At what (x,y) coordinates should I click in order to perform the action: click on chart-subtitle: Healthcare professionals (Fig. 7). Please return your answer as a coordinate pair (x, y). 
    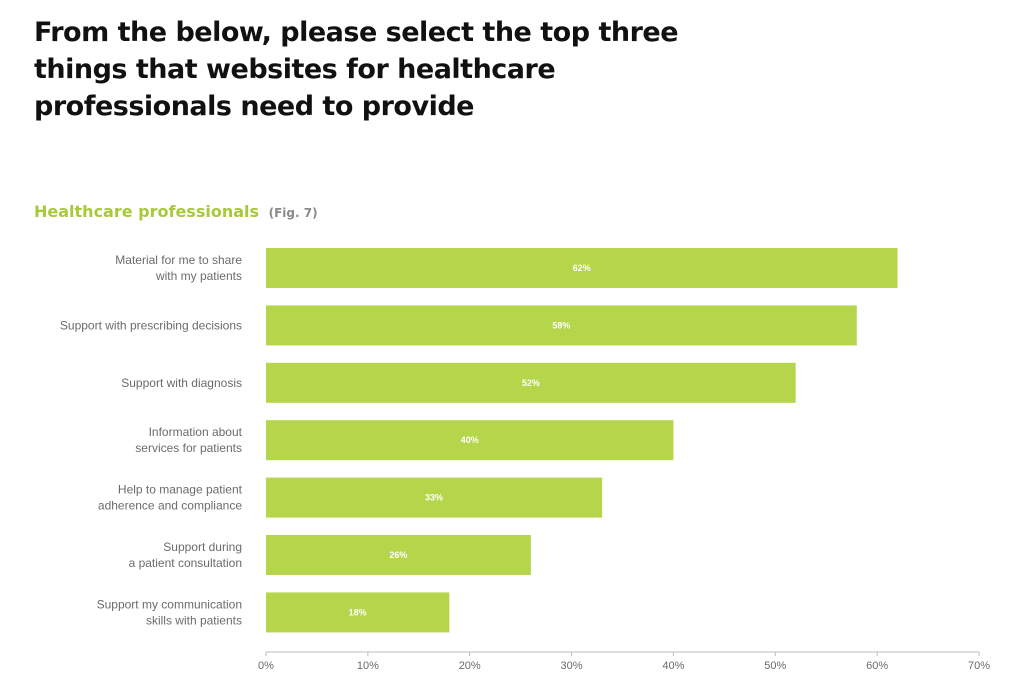
    Looking at the image, I should click on (176, 211).